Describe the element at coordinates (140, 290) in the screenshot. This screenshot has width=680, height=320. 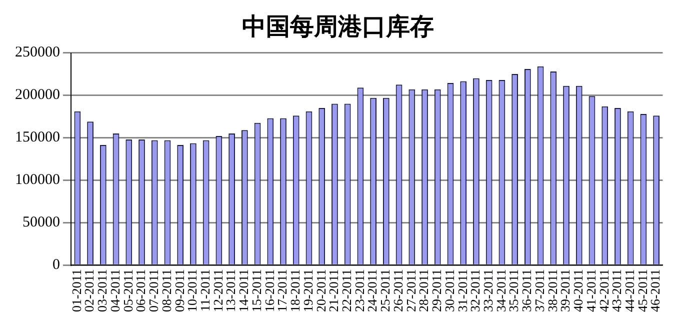
I see `x-tick-label: 06-2011` at that location.